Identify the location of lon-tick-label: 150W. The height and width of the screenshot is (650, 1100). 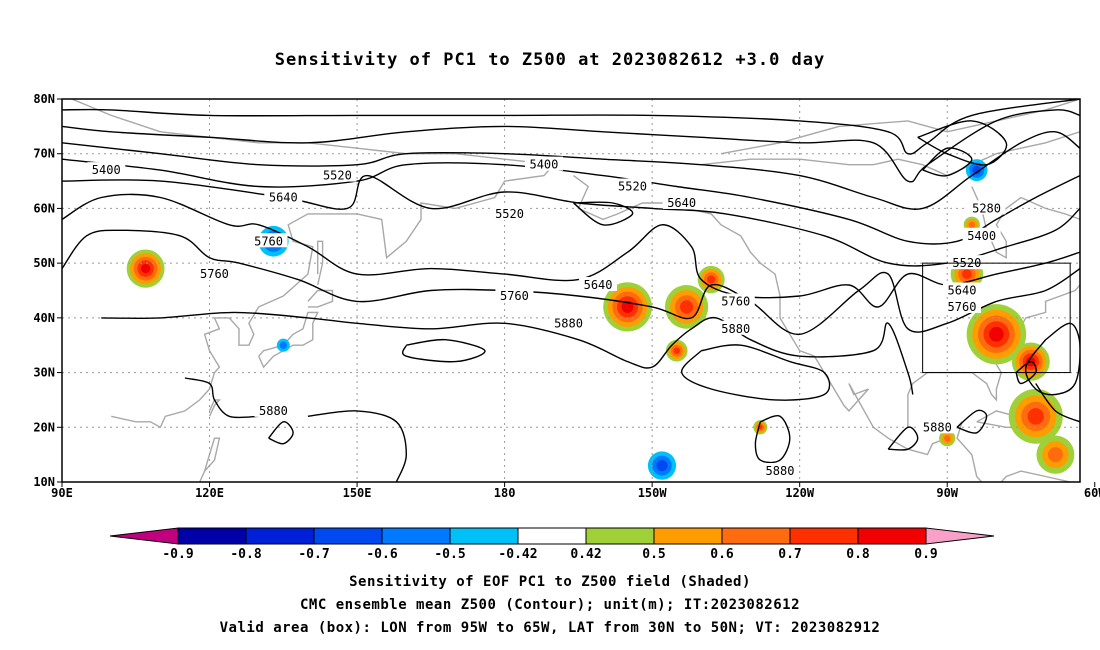
(653, 493).